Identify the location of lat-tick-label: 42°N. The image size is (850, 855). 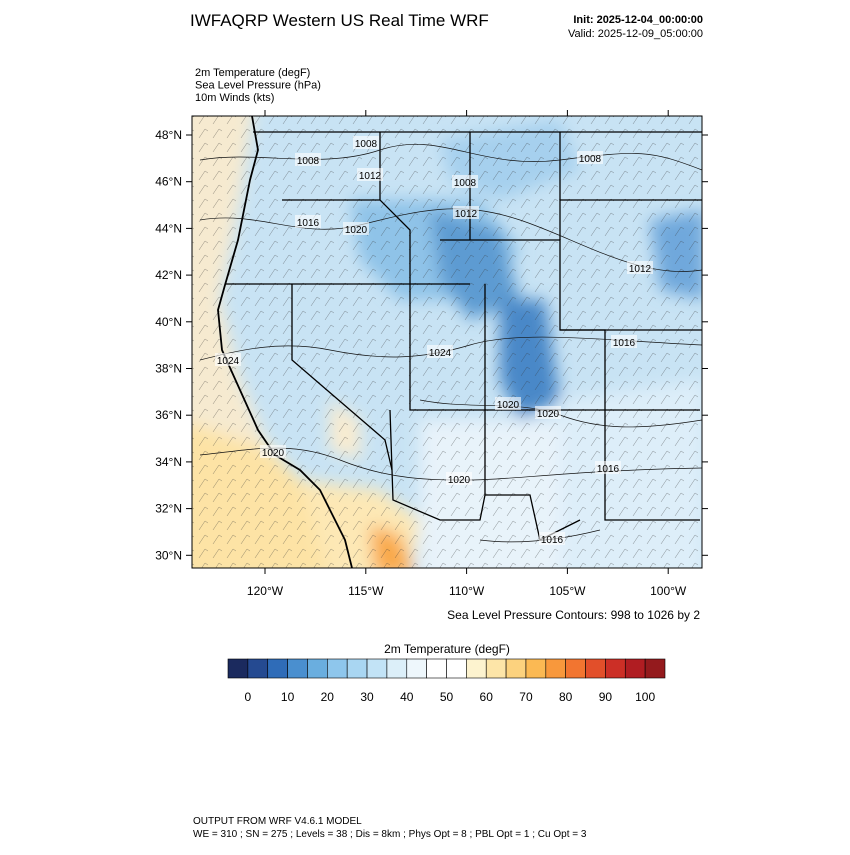
(168, 275).